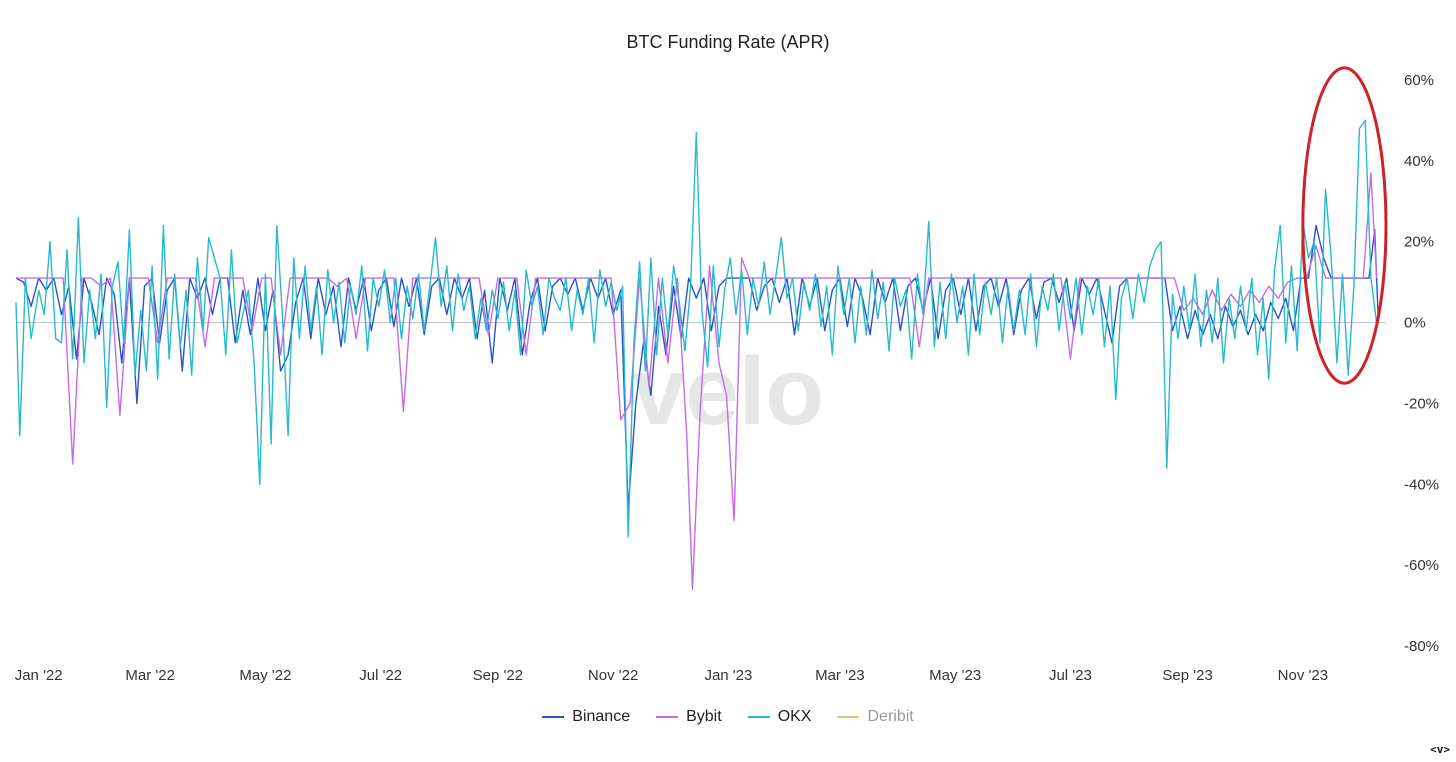  Describe the element at coordinates (840, 675) in the screenshot. I see `x-tick-label: Mar '23` at that location.